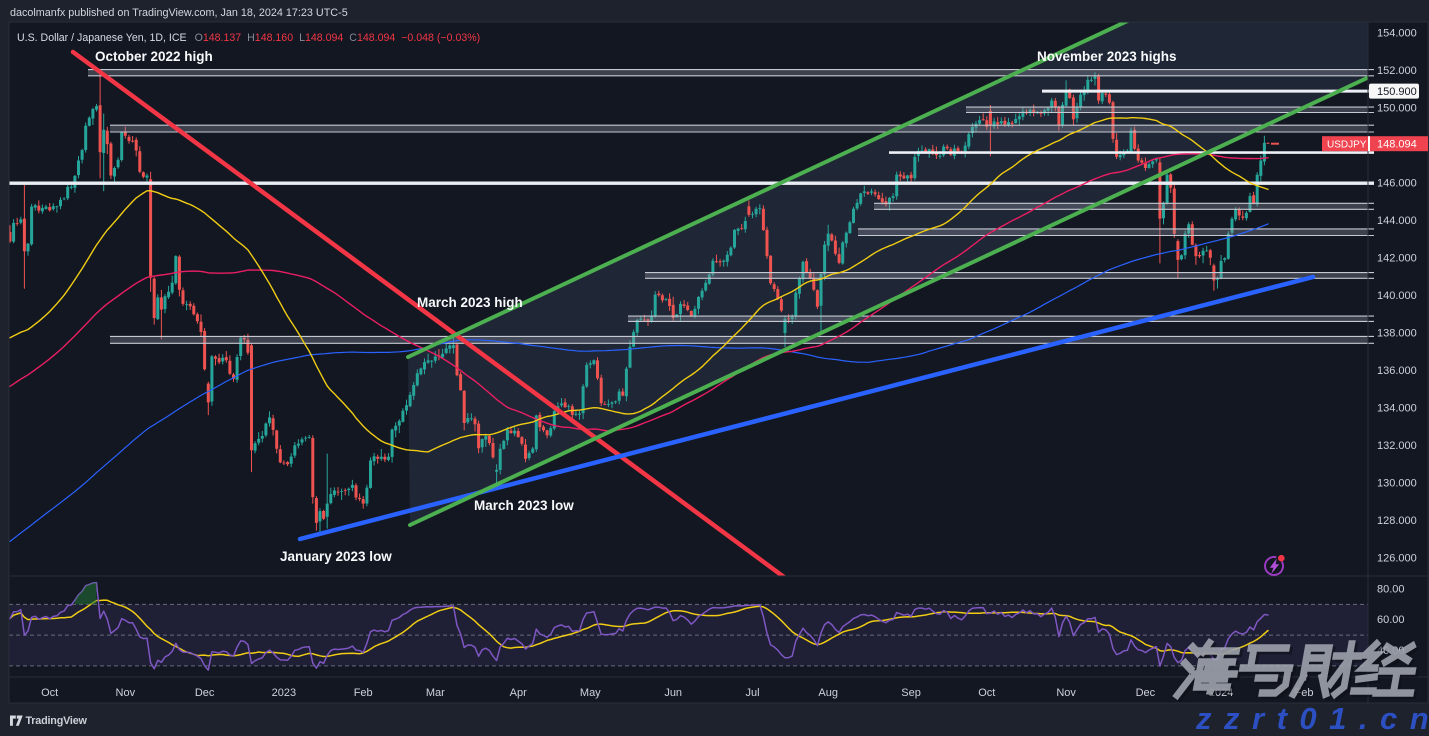 Image resolution: width=1429 pixels, height=736 pixels. What do you see at coordinates (336, 556) in the screenshot?
I see `svg-text: January 2023 low` at bounding box center [336, 556].